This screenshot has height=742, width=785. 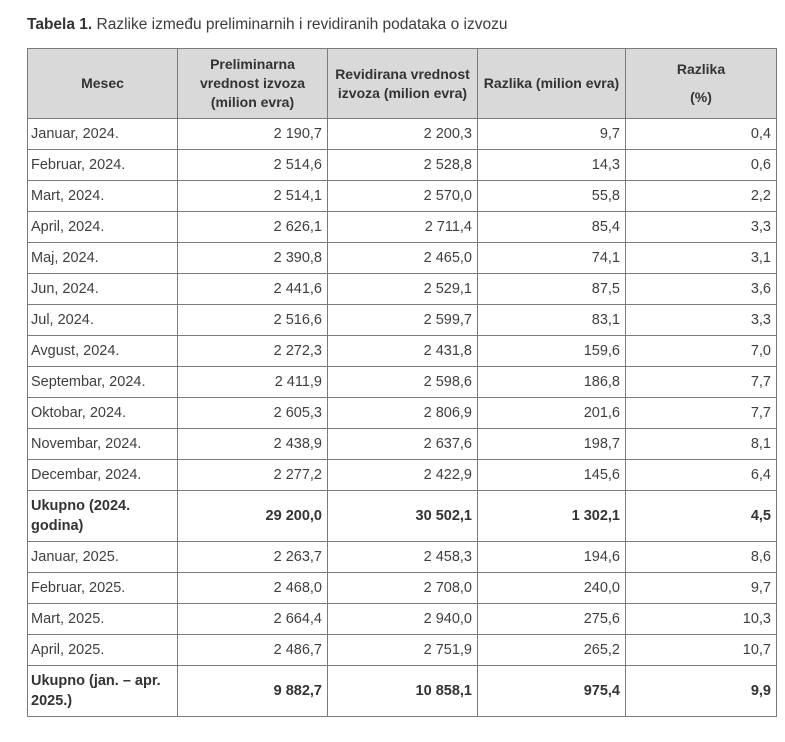 I want to click on difference-cell: 265,2, so click(x=551, y=650).